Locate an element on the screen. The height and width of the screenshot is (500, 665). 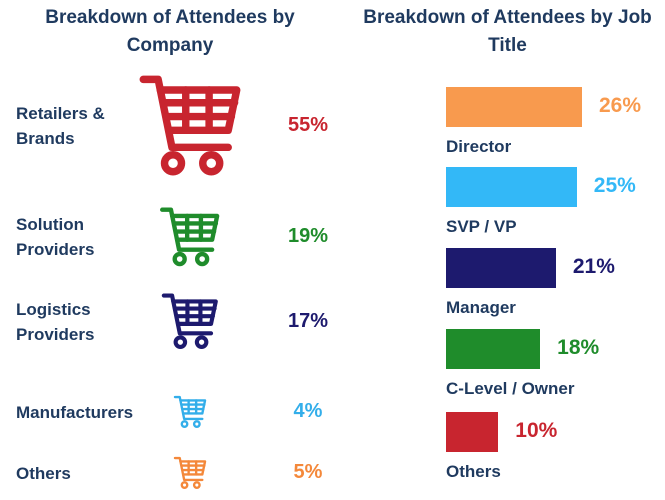
company-label: Retailers & Brands is located at coordinates (60, 126).